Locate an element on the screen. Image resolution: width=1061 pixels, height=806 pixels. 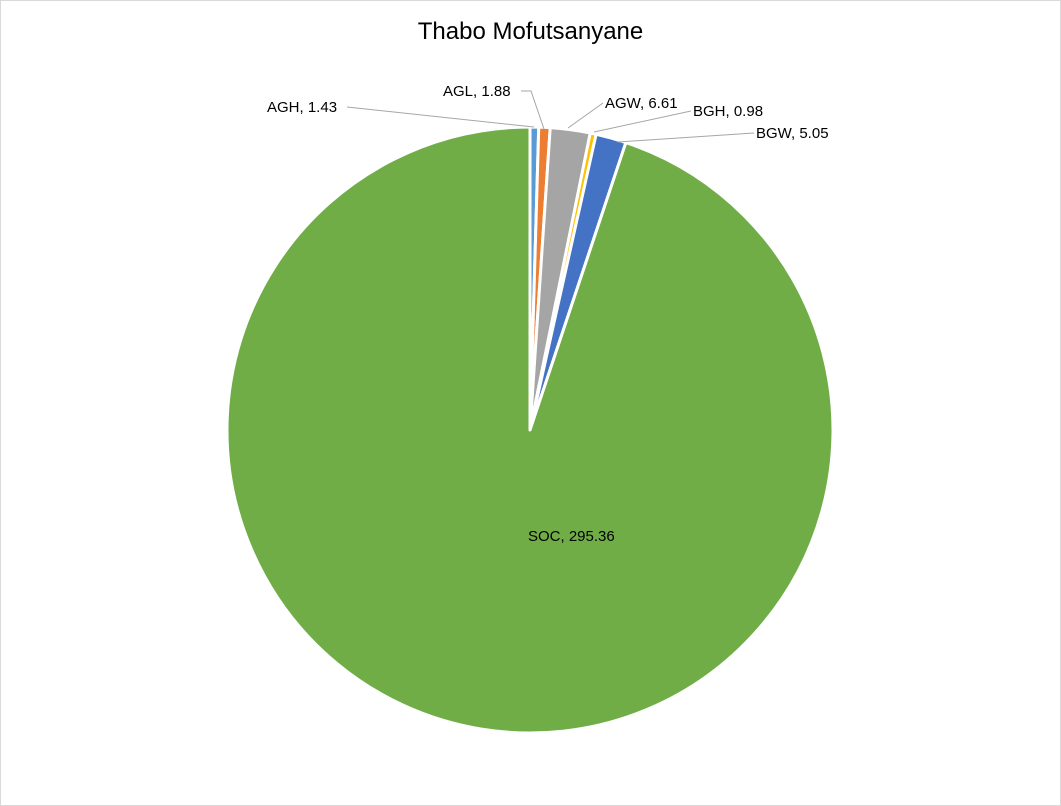
data-label-agh: AGH, 1.43 is located at coordinates (302, 107).